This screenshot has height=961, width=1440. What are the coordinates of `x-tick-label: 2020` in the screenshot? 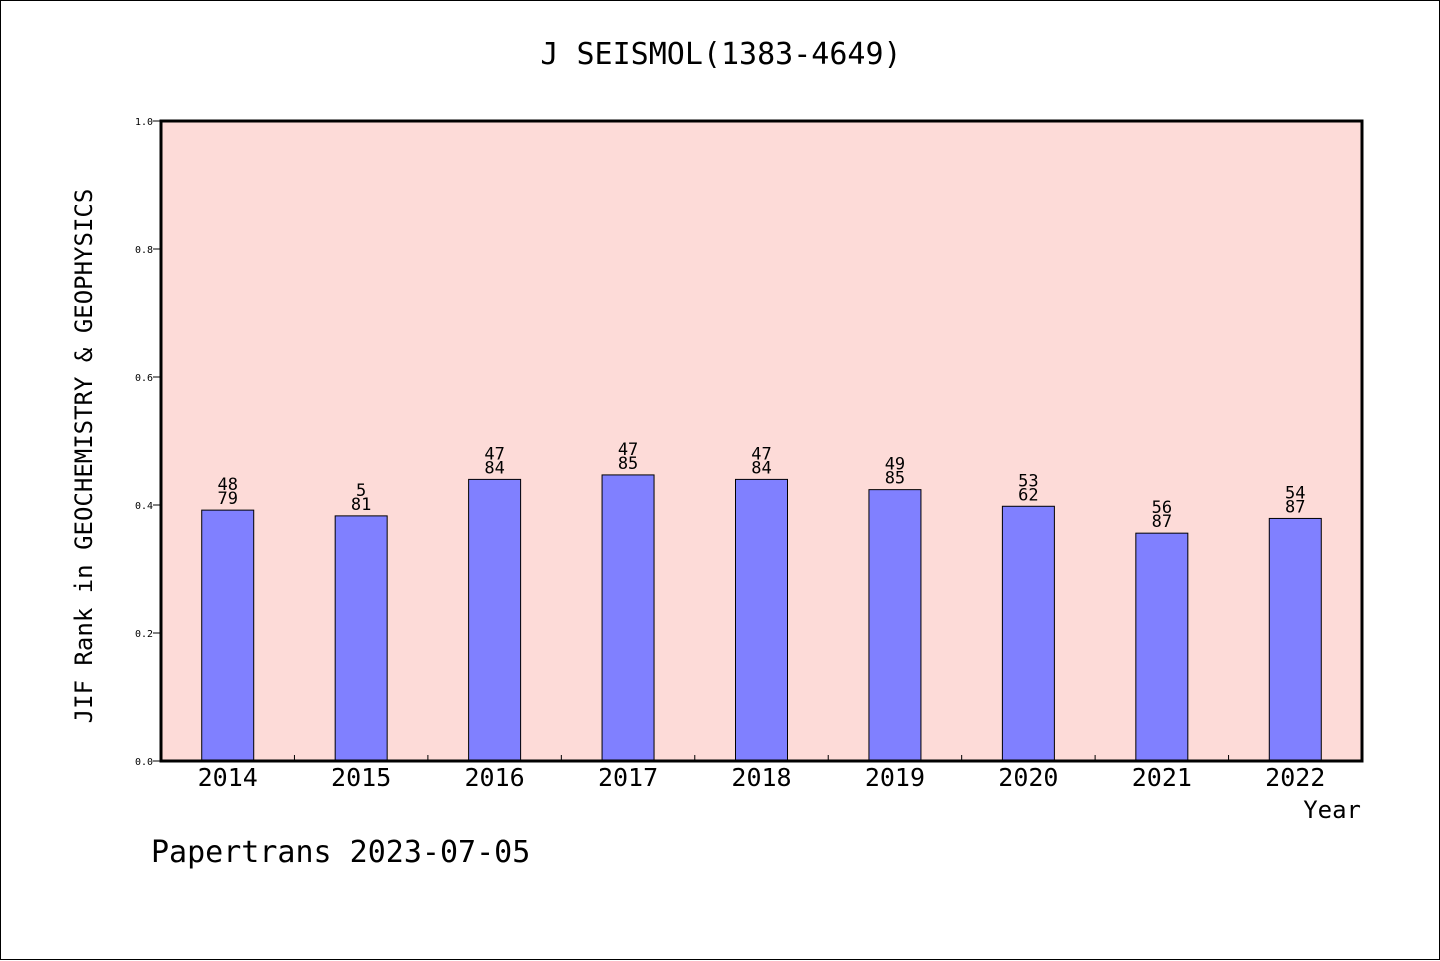 It's located at (1028, 777).